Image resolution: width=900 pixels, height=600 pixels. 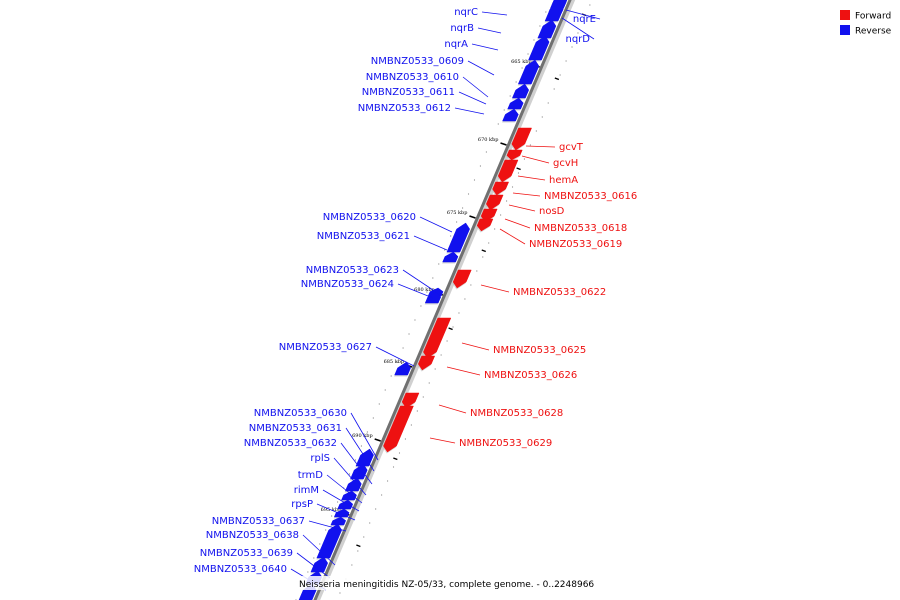 What do you see at coordinates (412, 77) in the screenshot?
I see `gene-nmbnz0533-0610-label: NMBNZ0533_0610` at bounding box center [412, 77].